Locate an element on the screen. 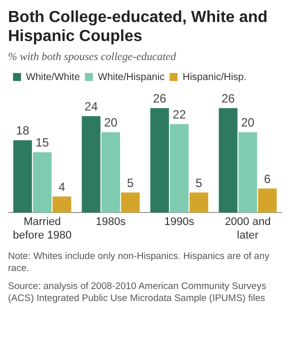 This screenshot has width=290, height=342. x-tick-label: 1990s is located at coordinates (179, 222).